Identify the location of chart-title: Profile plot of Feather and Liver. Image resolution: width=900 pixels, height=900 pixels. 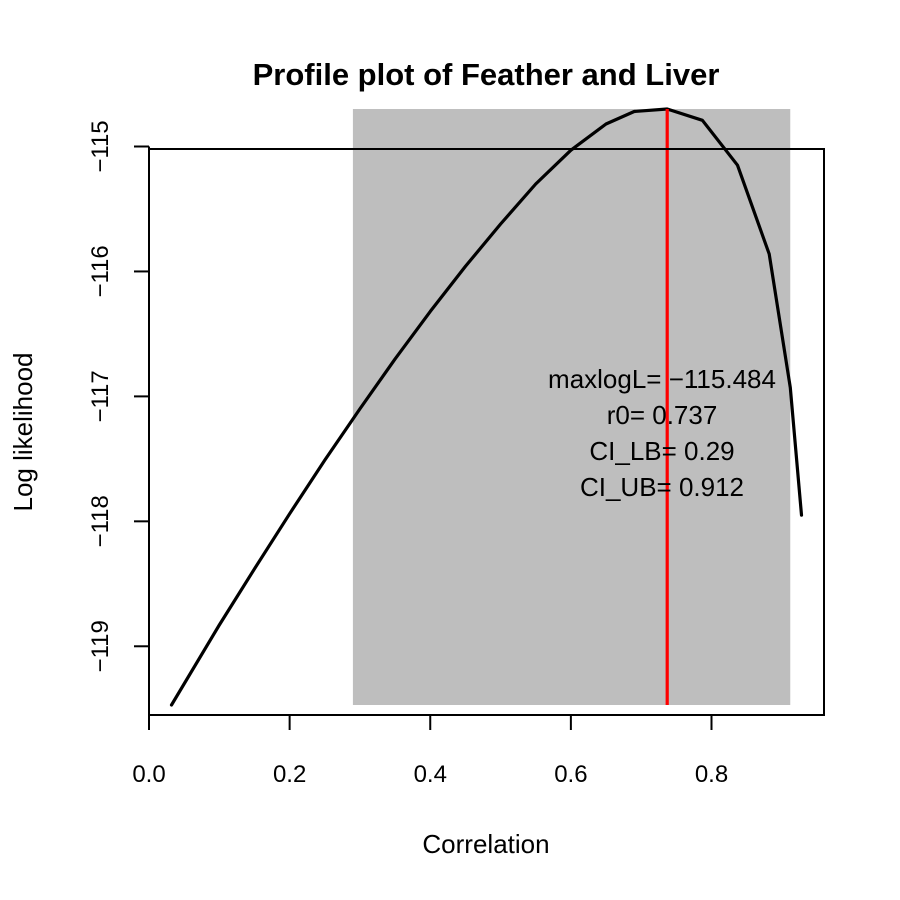
(486, 74).